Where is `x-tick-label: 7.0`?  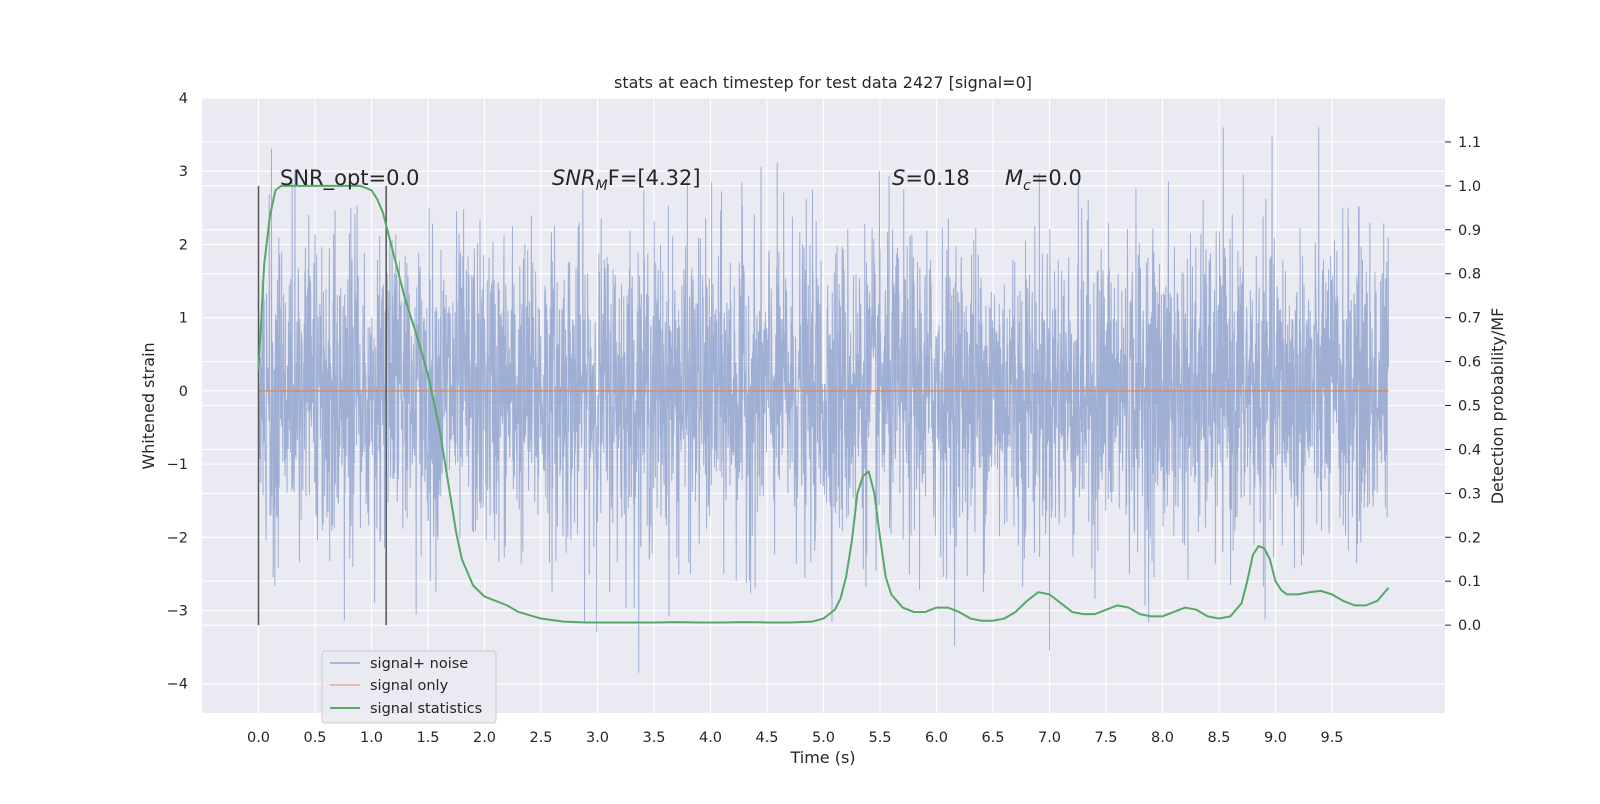
x-tick-label: 7.0 is located at coordinates (1049, 738).